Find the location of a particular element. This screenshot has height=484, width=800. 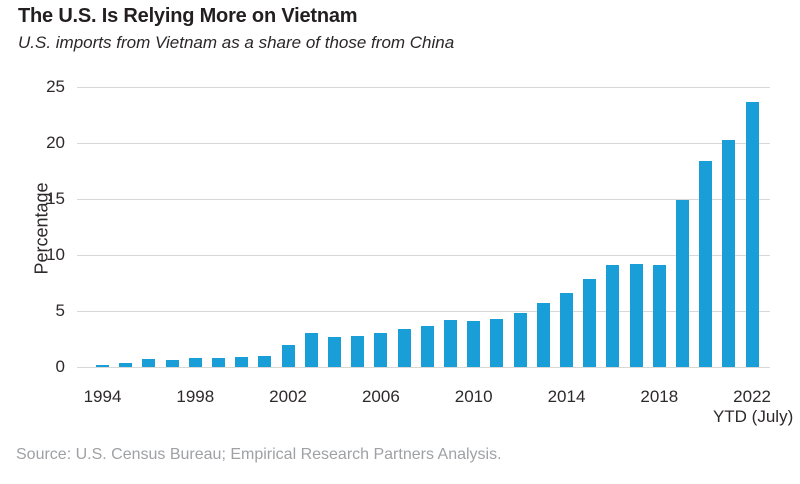

y-axis-title: Percentage is located at coordinates (41, 228).